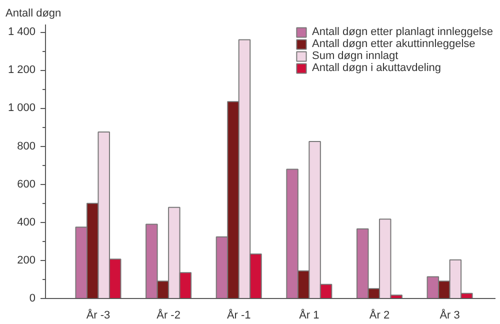 The image size is (500, 324). Describe the element at coordinates (309, 315) in the screenshot. I see `x-tick-label: År 1` at that location.